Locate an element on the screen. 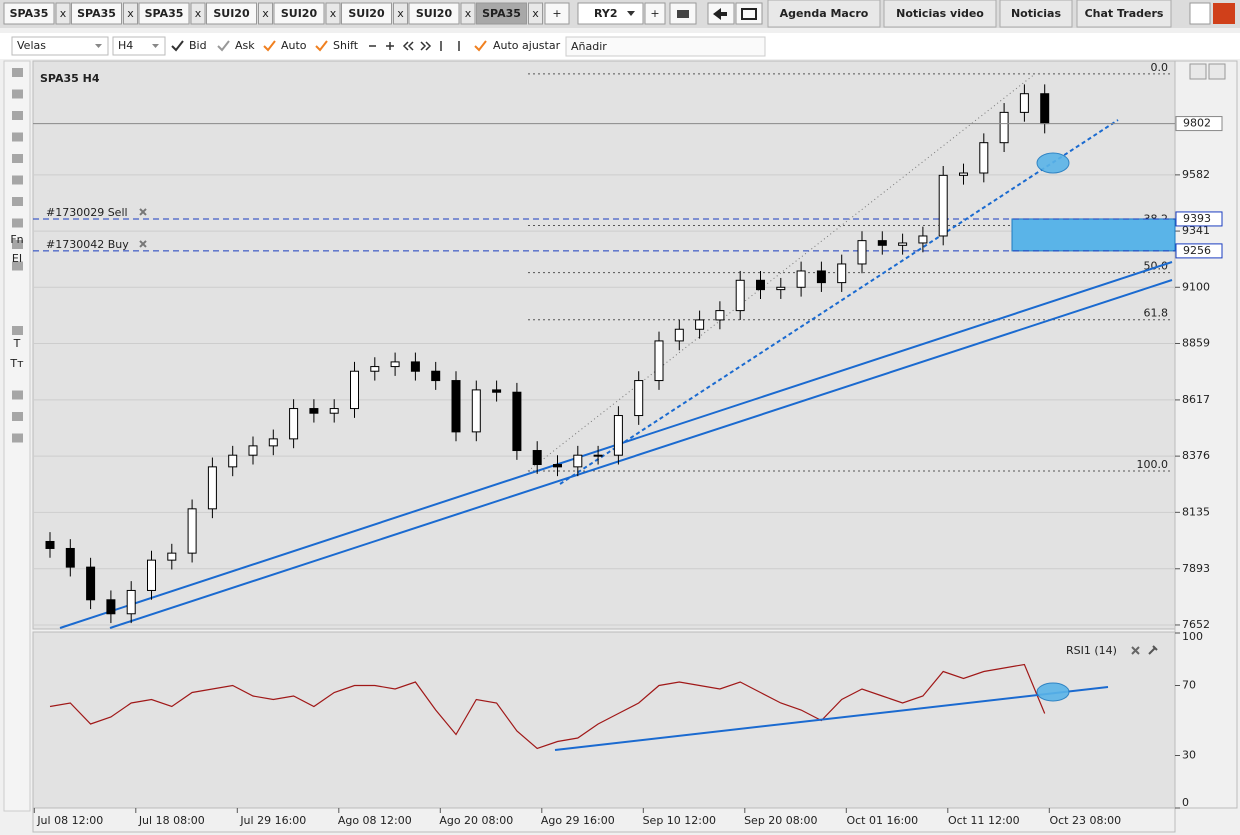 This screenshot has width=1240, height=835. option-label: Bid is located at coordinates (198, 45).